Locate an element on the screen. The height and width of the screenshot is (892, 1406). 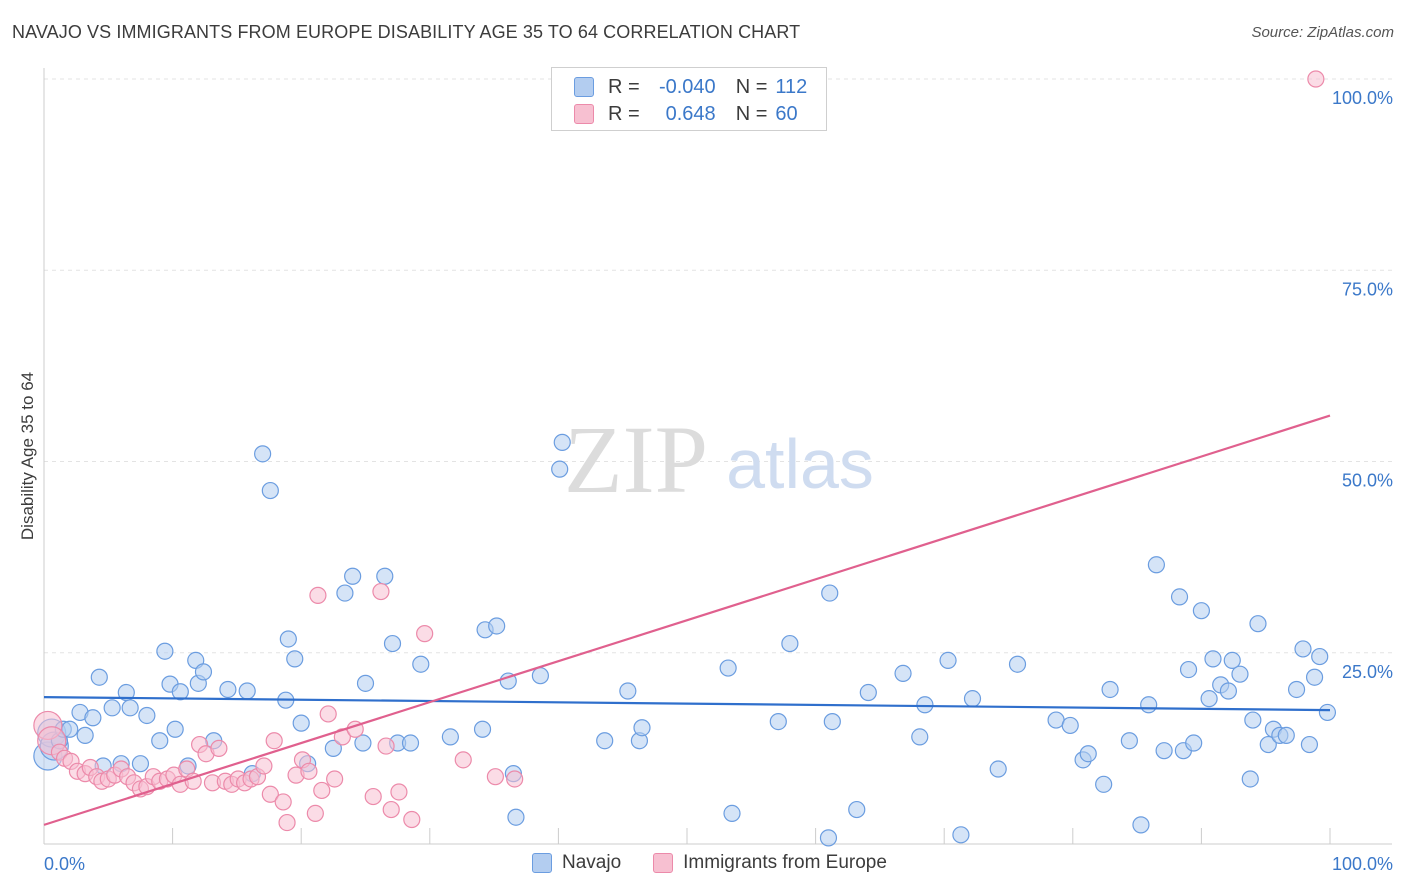
correlation-legend: R = -0.040 N = 112 R = 0.648 N = 60 is located at coordinates (689, 99).